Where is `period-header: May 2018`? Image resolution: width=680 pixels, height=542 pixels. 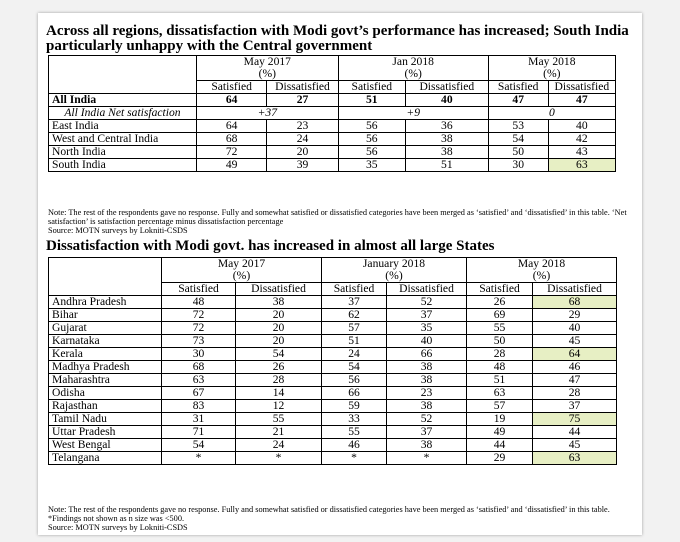 period-header: May 2018 is located at coordinates (552, 61).